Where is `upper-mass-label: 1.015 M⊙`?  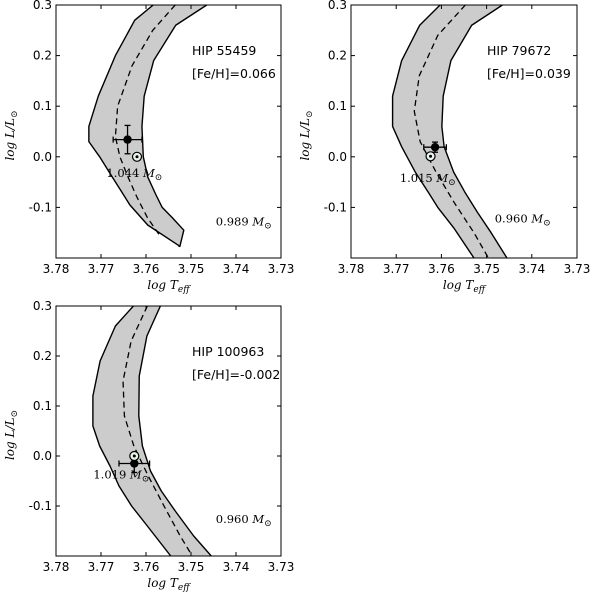 upper-mass-label: 1.015 M⊙ is located at coordinates (428, 179).